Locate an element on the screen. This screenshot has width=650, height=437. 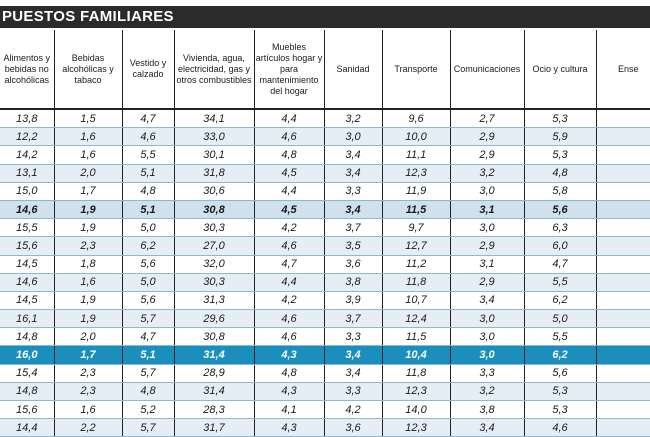
table-cell: 30,6 is located at coordinates (213, 191).